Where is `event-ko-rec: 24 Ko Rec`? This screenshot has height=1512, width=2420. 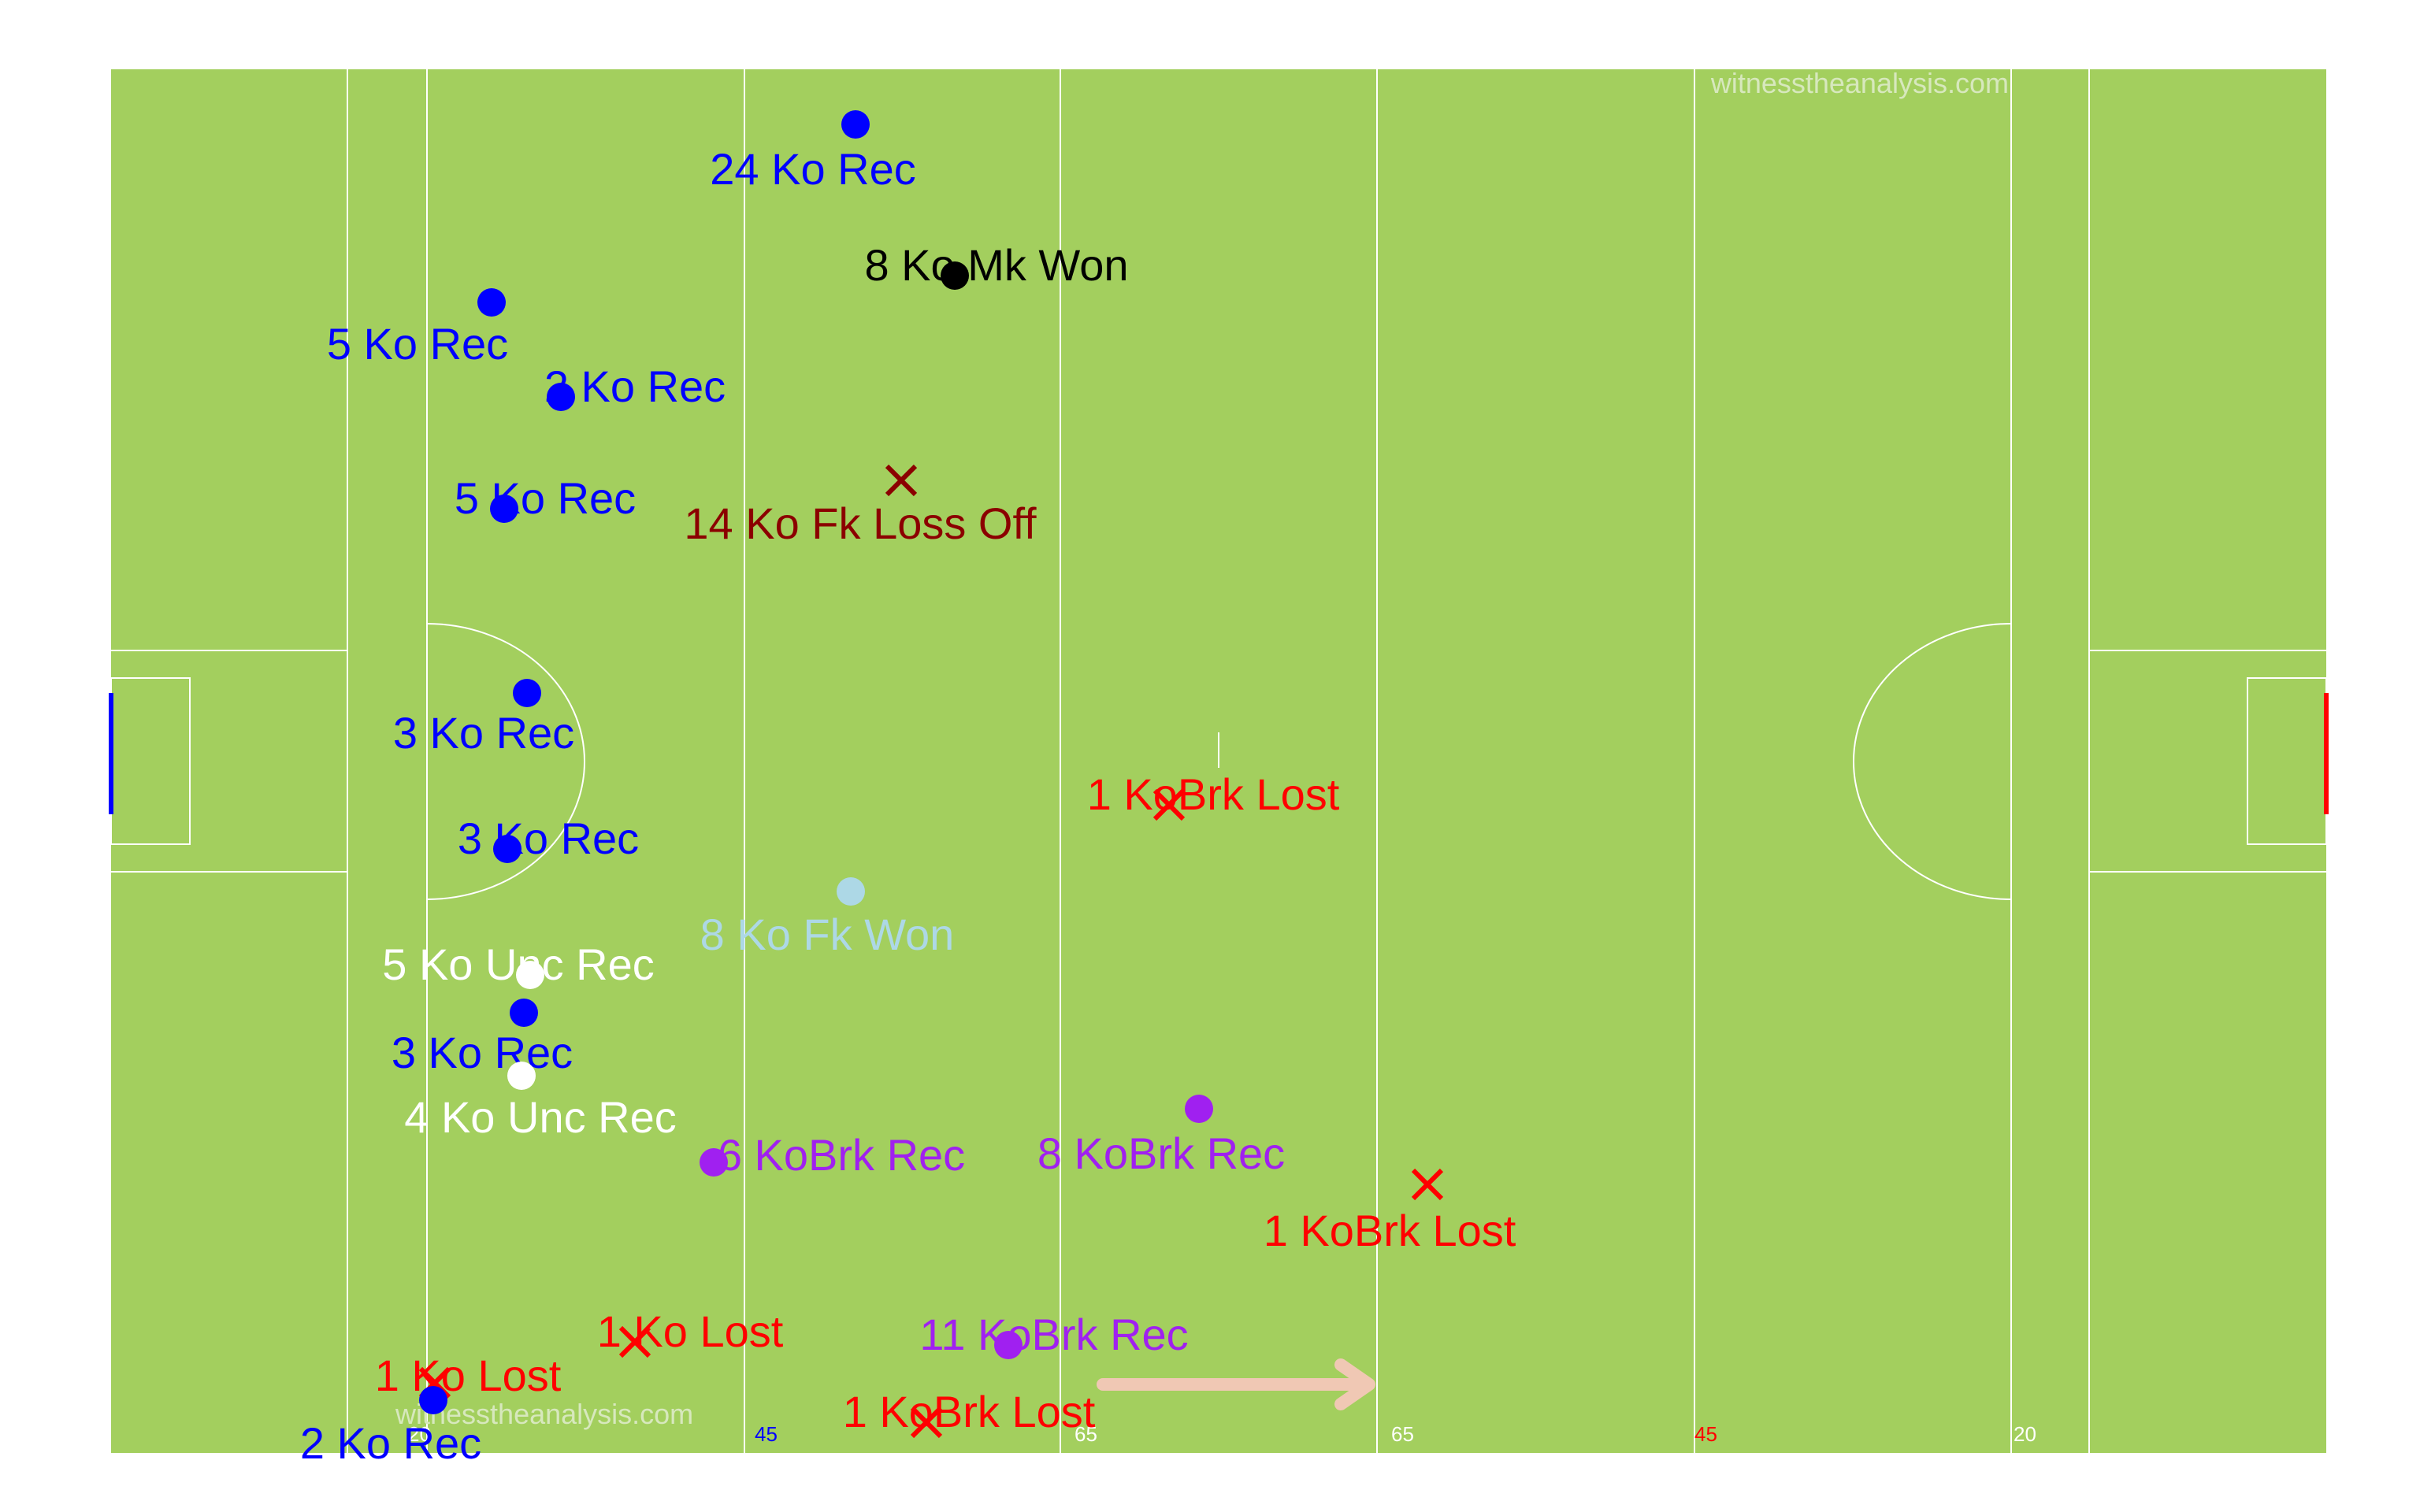 event-ko-rec: 24 Ko Rec is located at coordinates (813, 152).